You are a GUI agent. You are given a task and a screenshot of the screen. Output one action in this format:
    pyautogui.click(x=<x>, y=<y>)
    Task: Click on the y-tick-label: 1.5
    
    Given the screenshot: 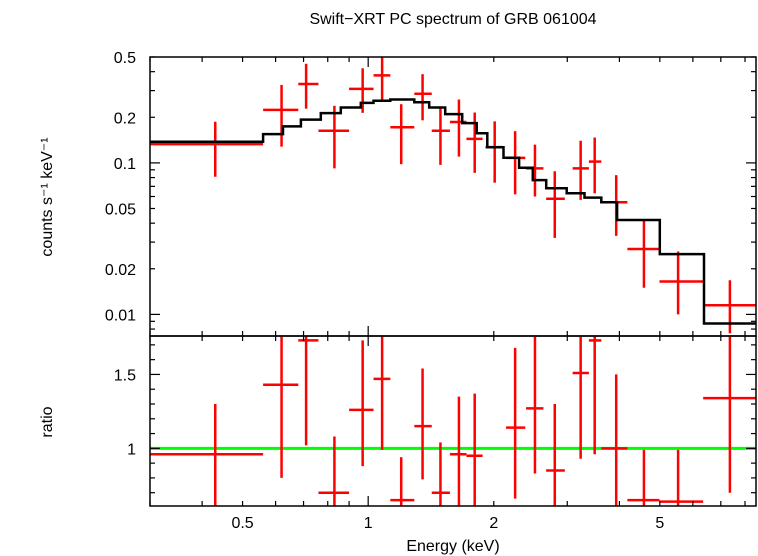 What is the action you would take?
    pyautogui.click(x=125, y=375)
    